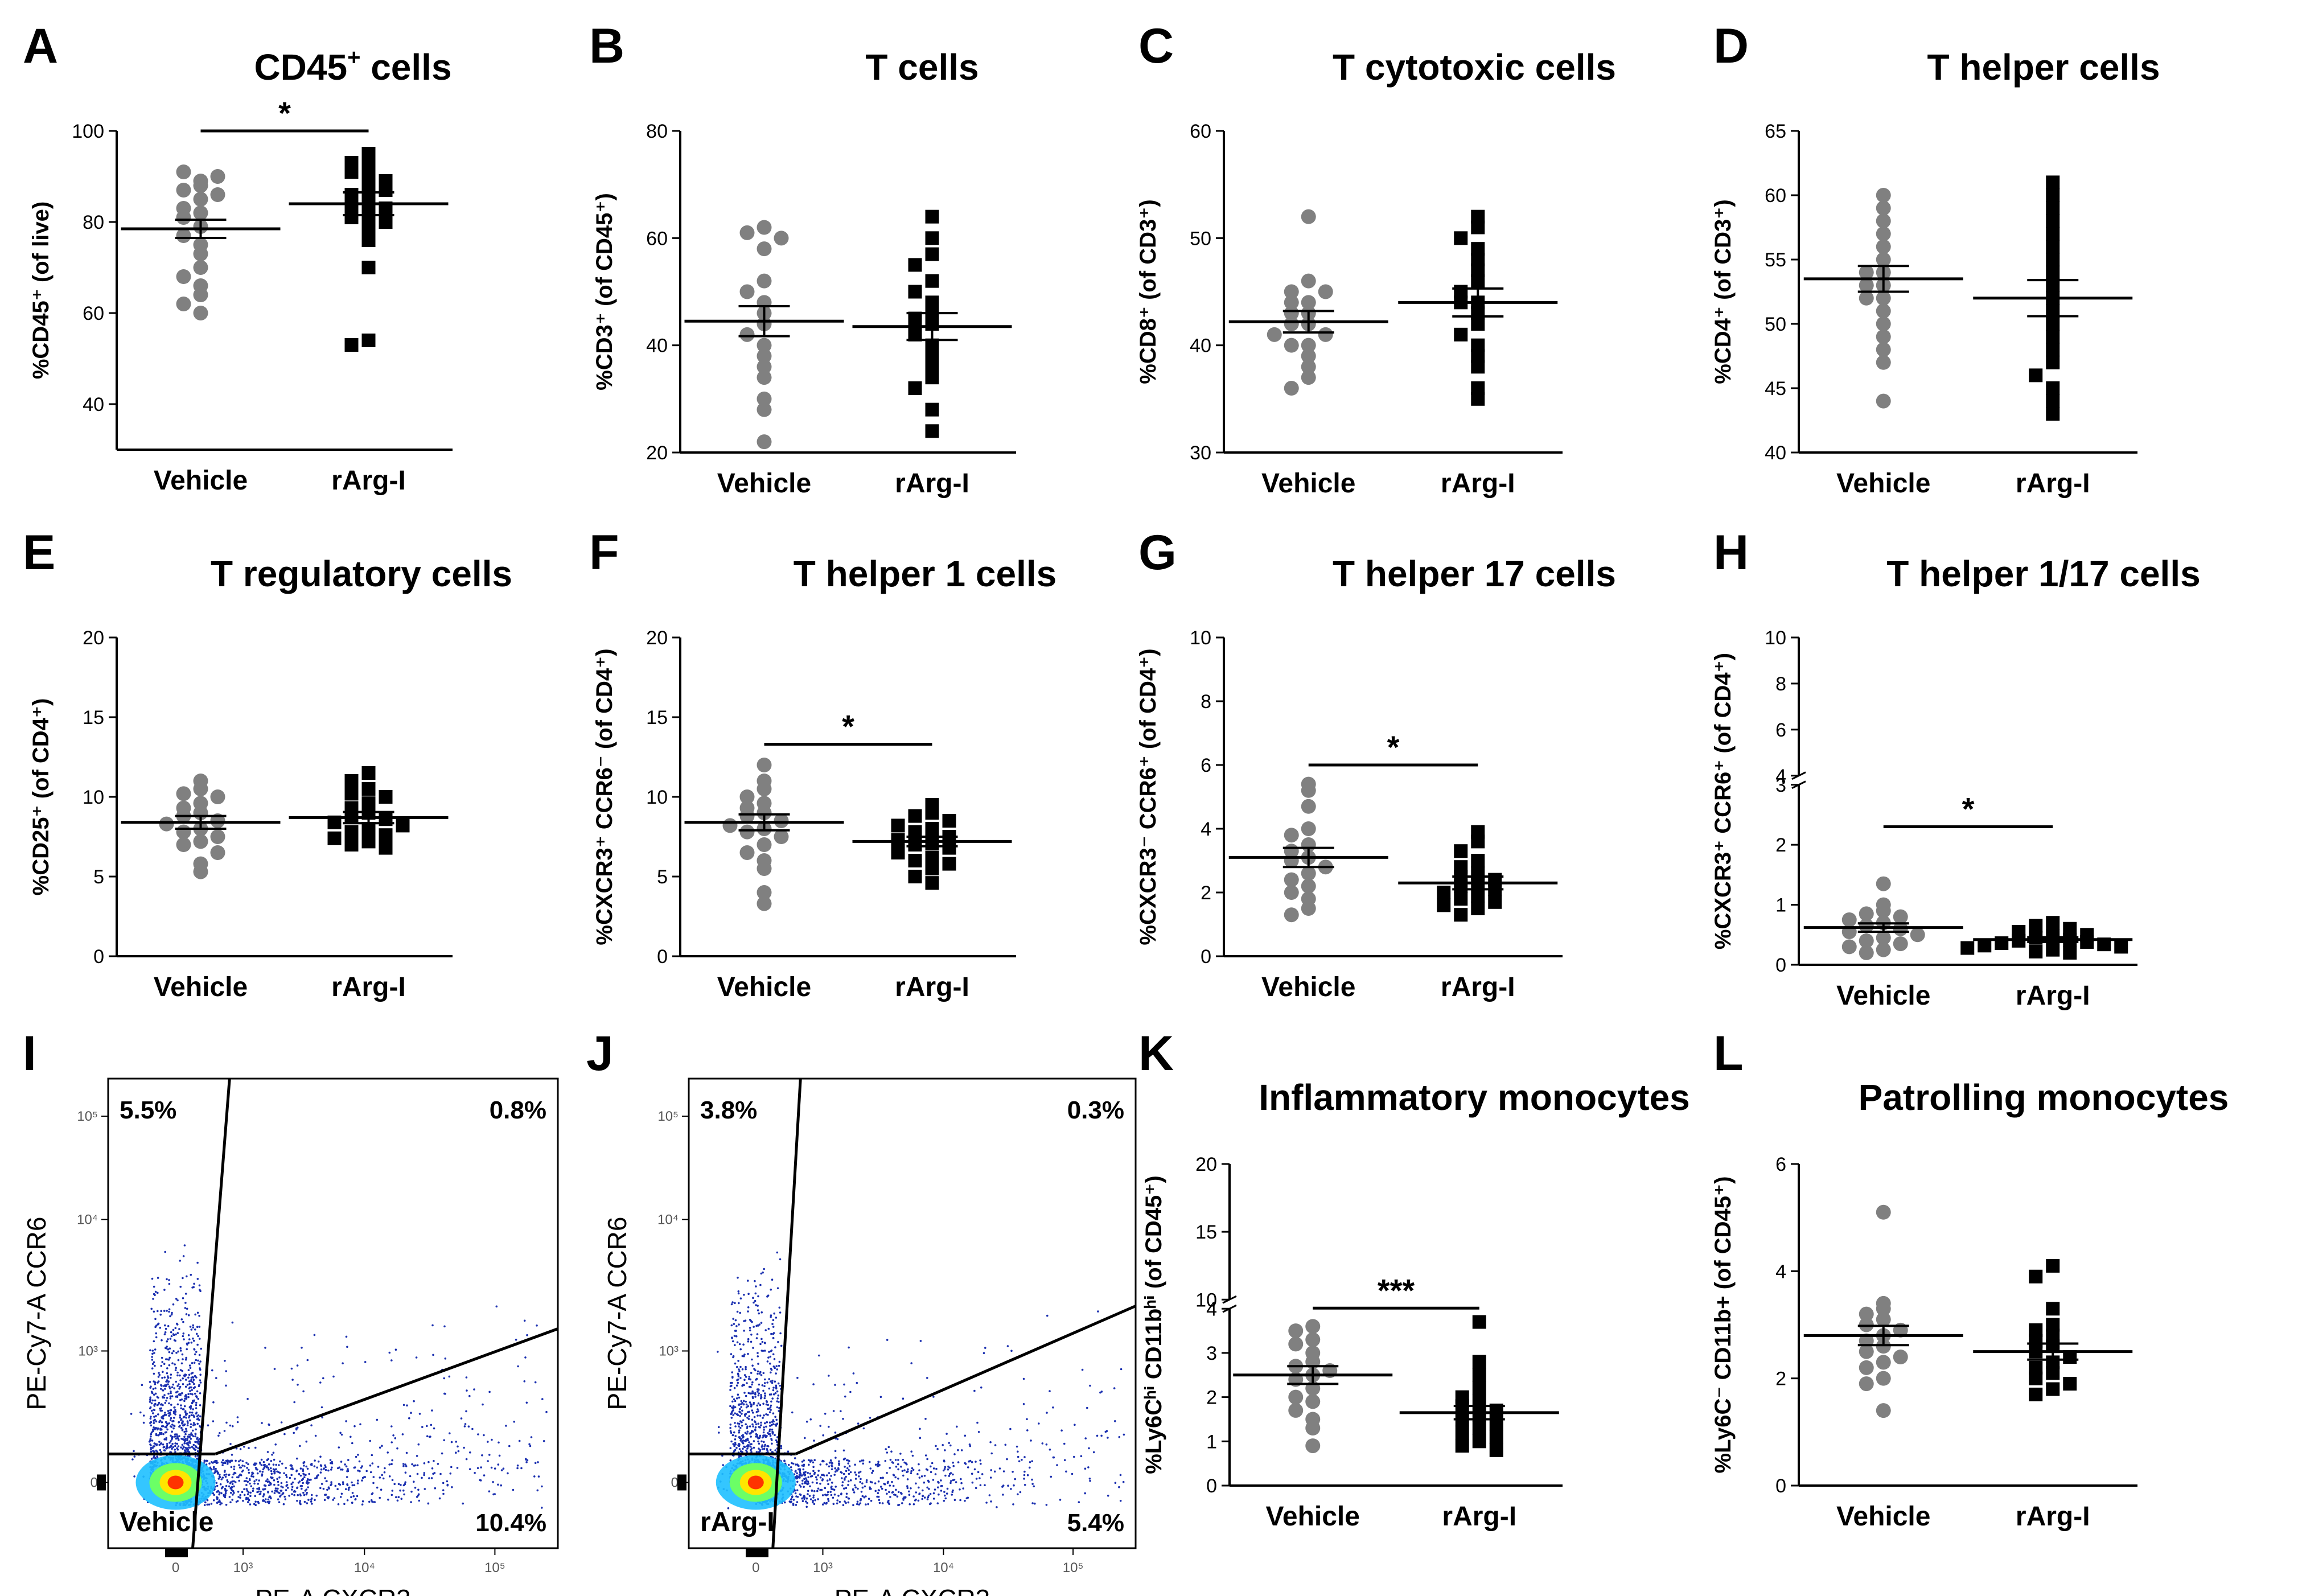 This screenshot has width=2298, height=1596. What do you see at coordinates (93, 638) in the screenshot?
I see `y-tick-label: 20` at bounding box center [93, 638].